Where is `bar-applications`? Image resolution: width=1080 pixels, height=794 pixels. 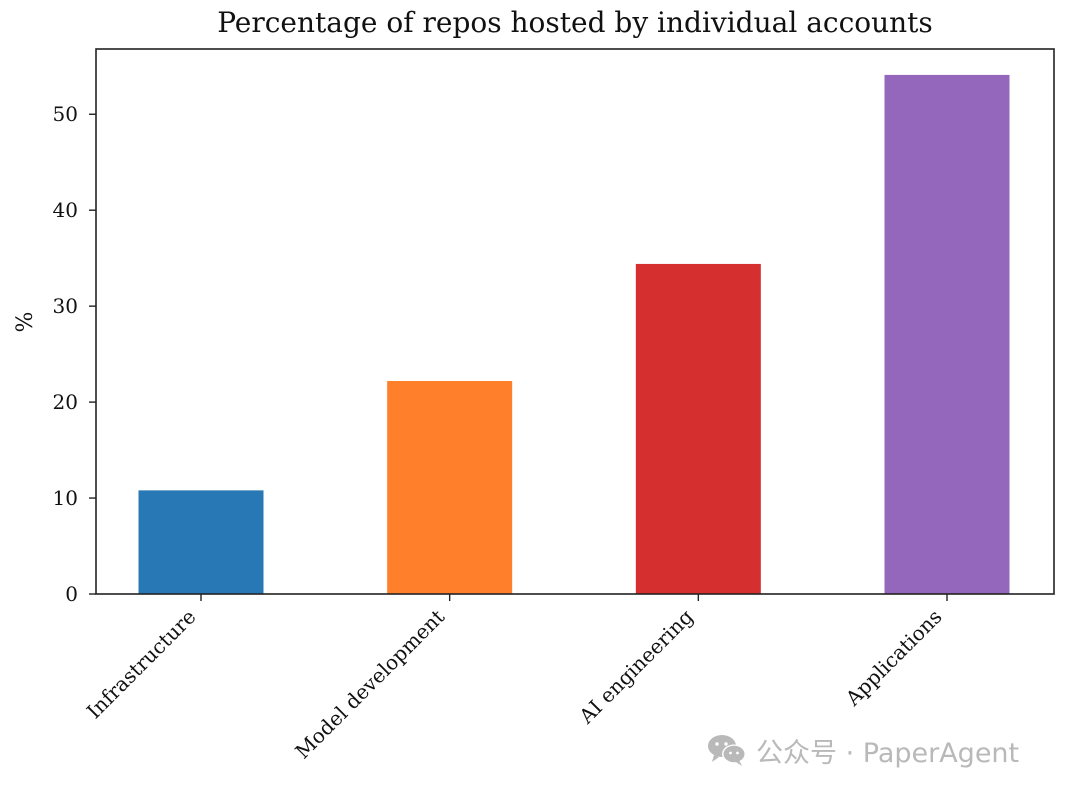 bar-applications is located at coordinates (947, 334).